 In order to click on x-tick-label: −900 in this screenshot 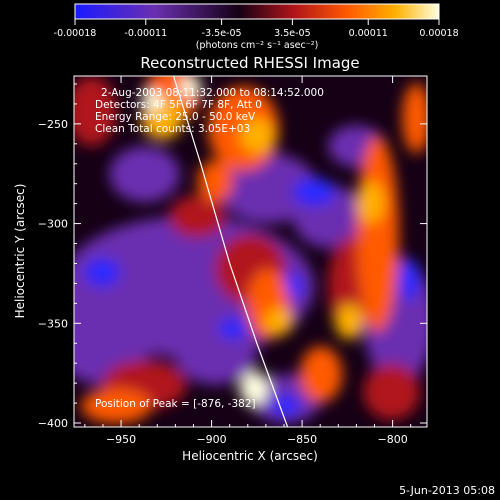, I will do `click(211, 439)`.